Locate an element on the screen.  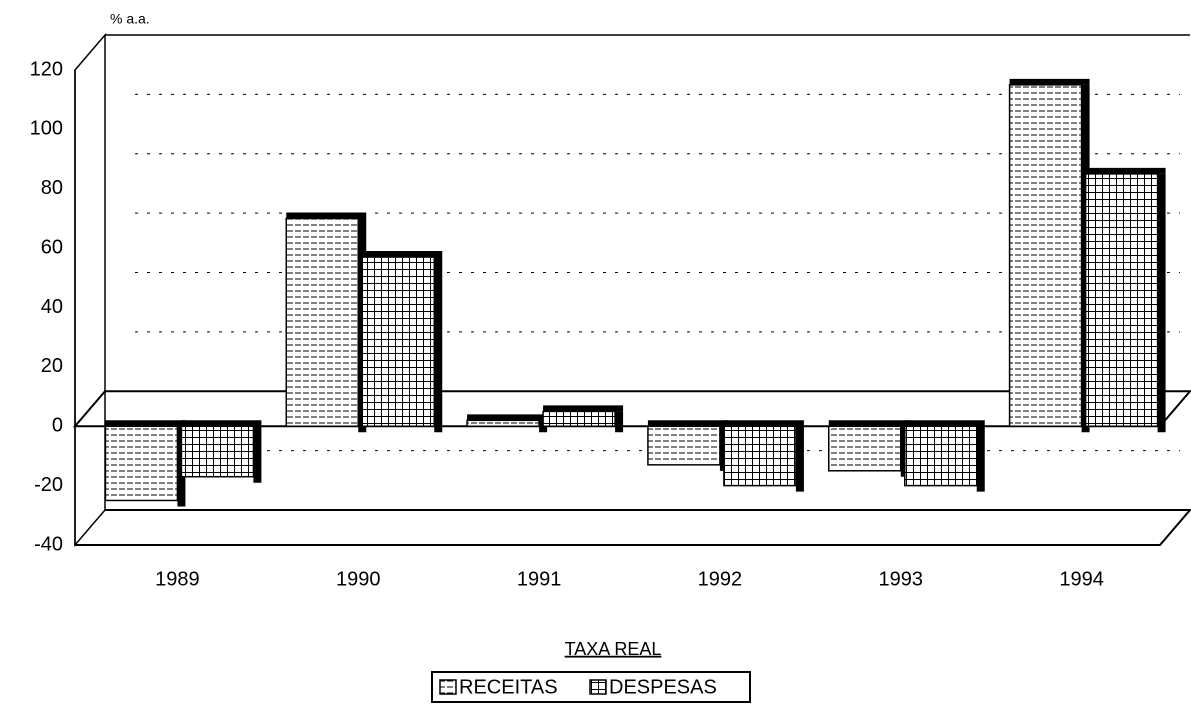
y-tick-label: 60 is located at coordinates (52, 247).